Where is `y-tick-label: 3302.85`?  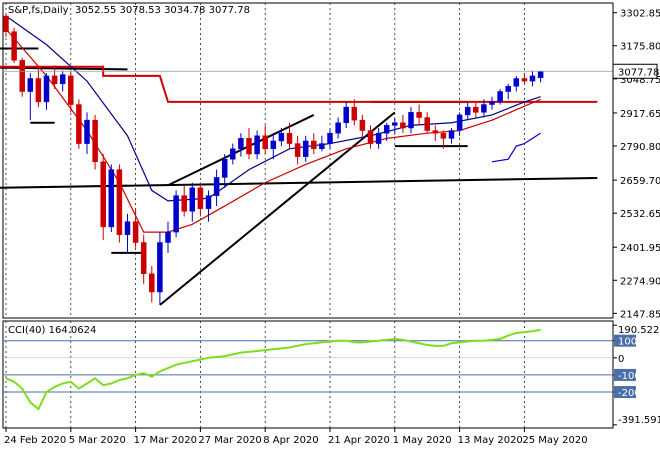
y-tick-label: 3302.85 is located at coordinates (640, 14).